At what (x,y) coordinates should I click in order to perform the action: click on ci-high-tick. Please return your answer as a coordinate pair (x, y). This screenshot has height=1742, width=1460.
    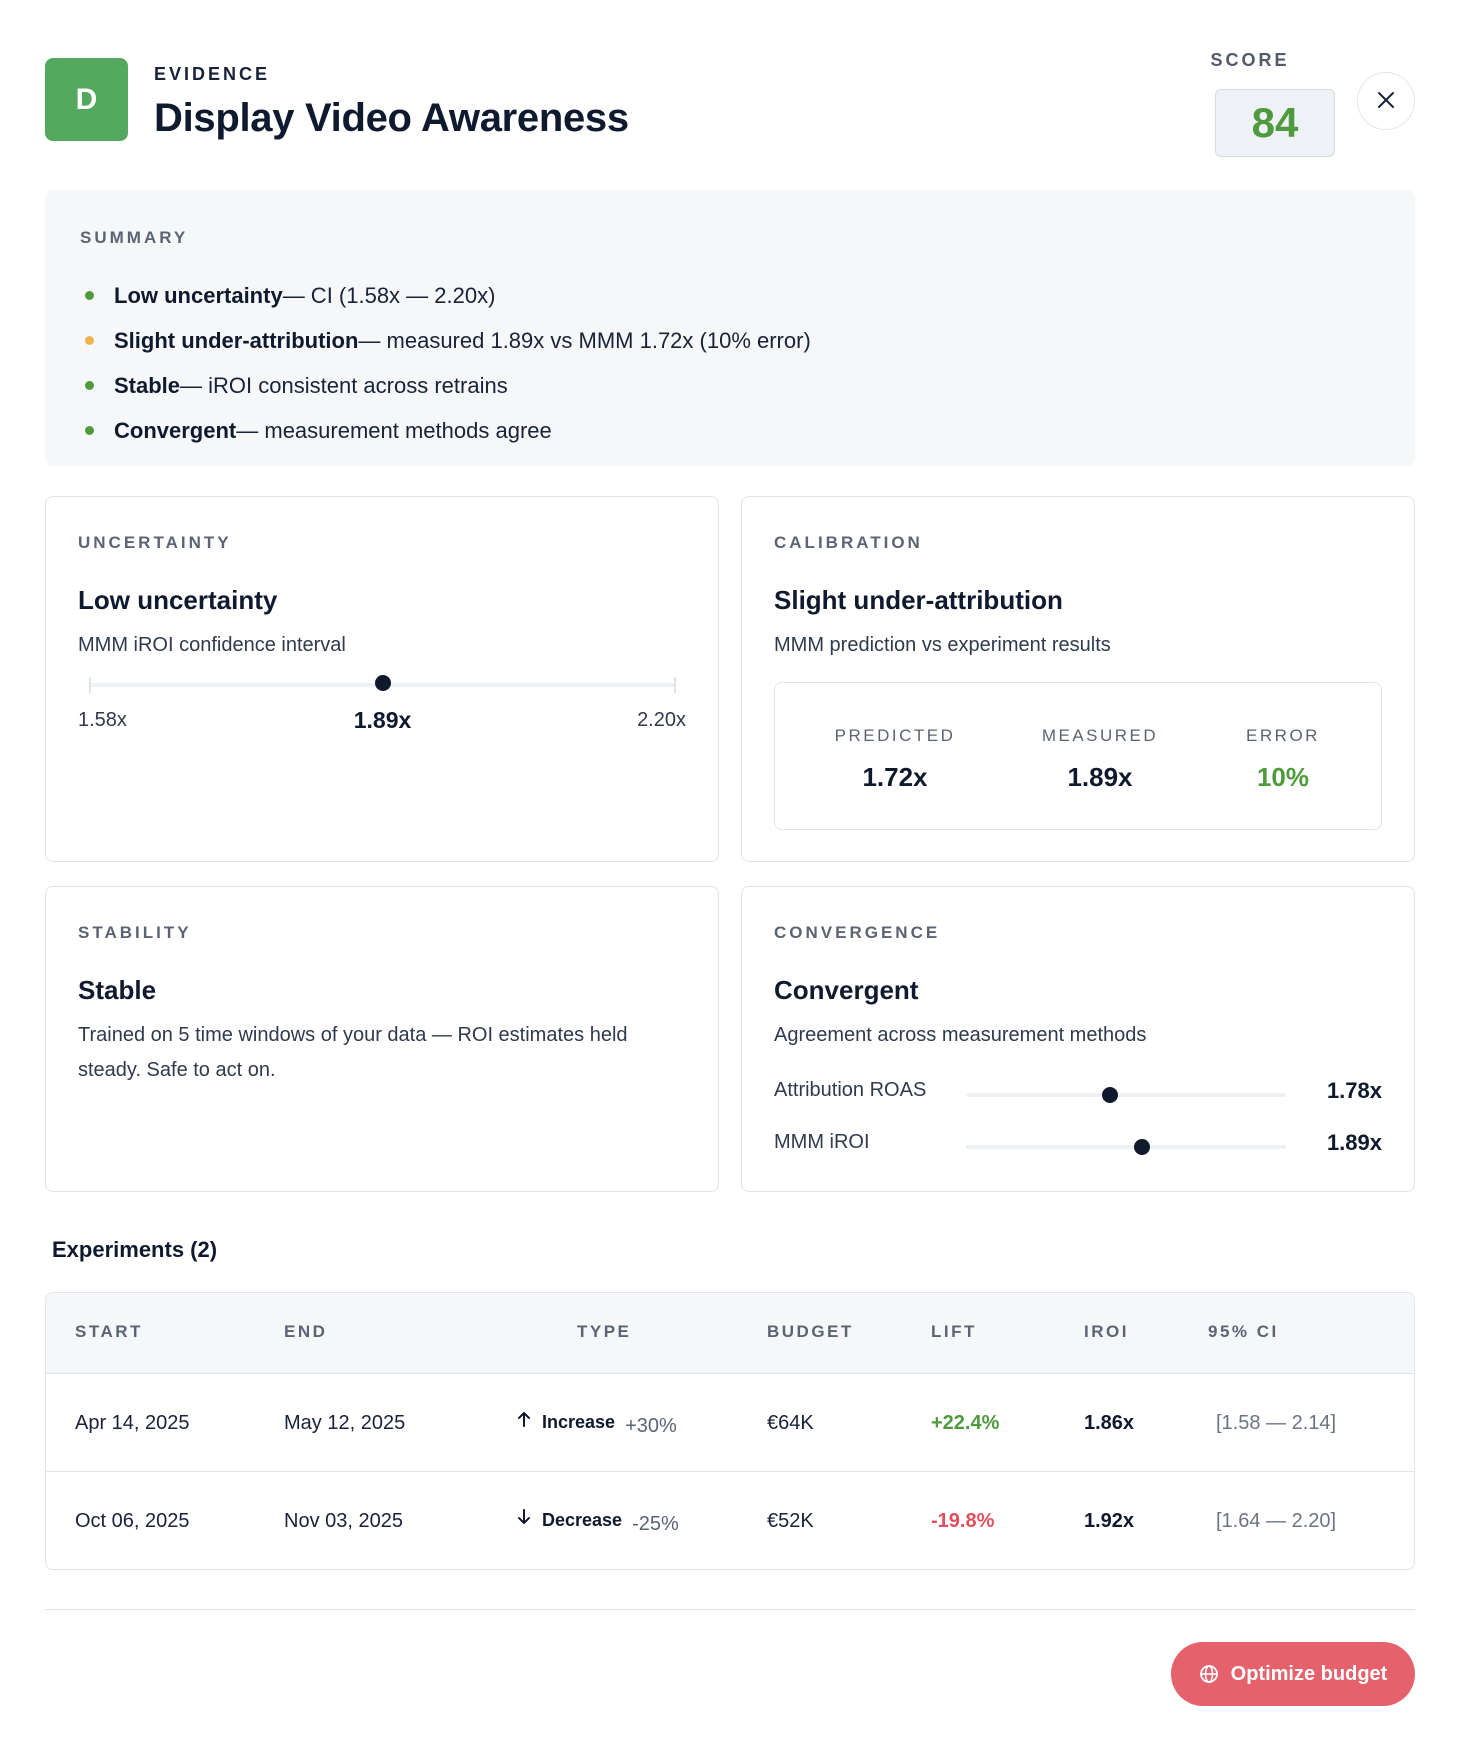
    Looking at the image, I should click on (675, 685).